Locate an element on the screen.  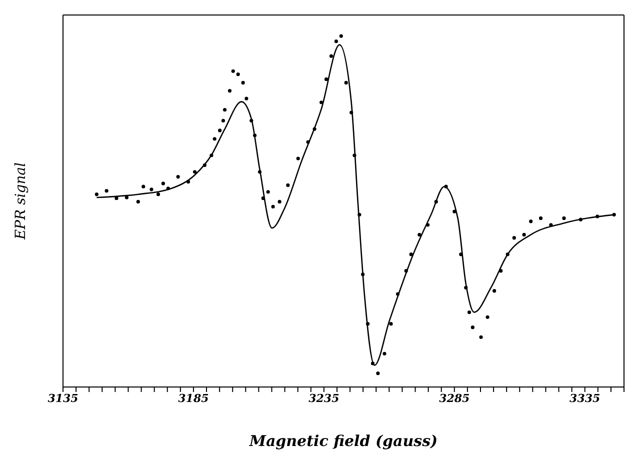
x-tick-label: 3285 is located at coordinates (454, 398).